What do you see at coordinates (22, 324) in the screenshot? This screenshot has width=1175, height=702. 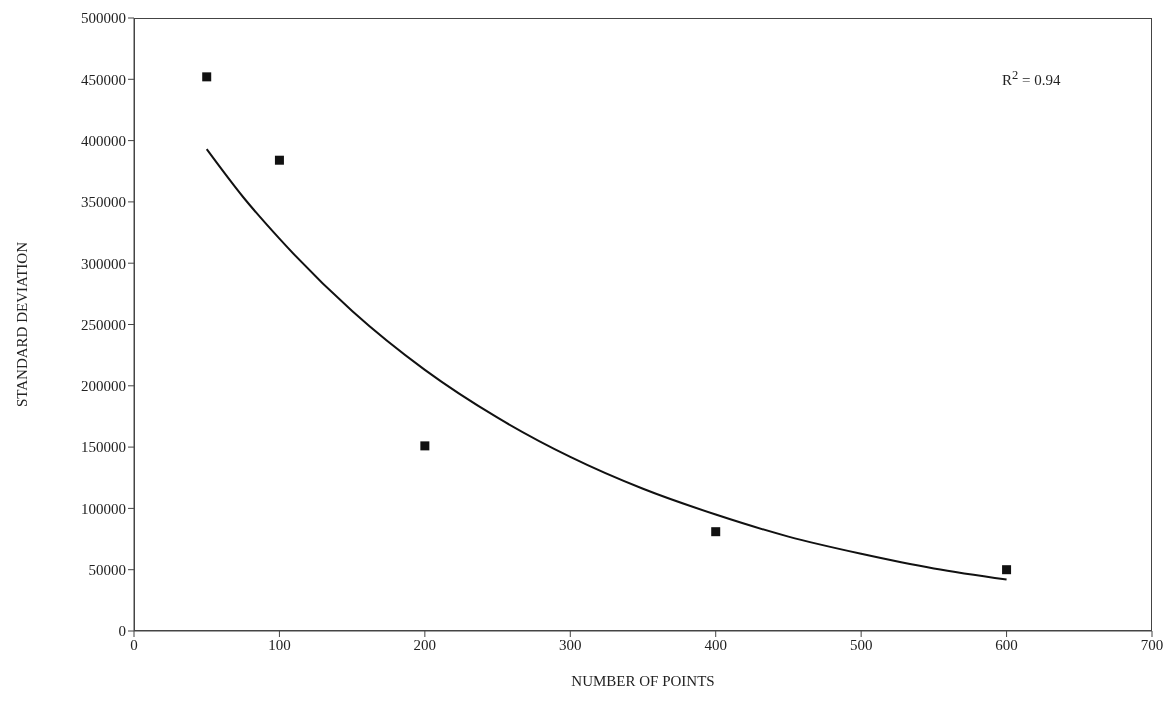 I see `y-axis-title: STANDARD DEVIATION` at bounding box center [22, 324].